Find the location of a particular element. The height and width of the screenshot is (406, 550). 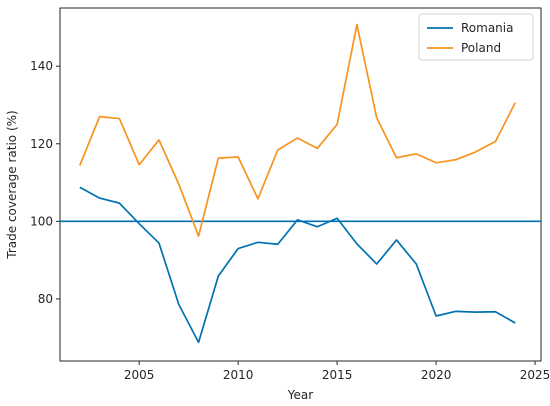

x-tick-label: 2020 is located at coordinates (436, 375).